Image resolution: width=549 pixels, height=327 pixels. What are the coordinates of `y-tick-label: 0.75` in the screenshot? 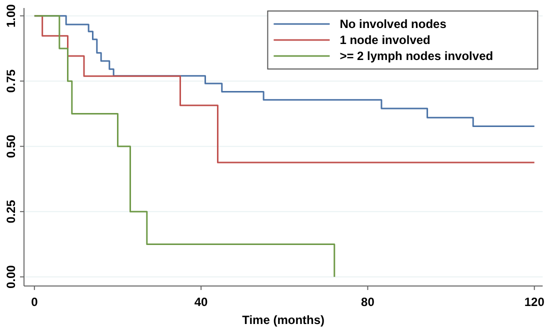 It's located at (11, 81).